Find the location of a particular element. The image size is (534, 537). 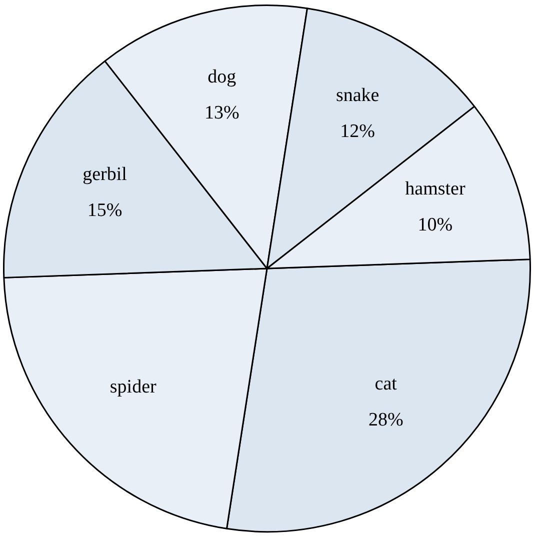

data-label: 28% is located at coordinates (386, 419).